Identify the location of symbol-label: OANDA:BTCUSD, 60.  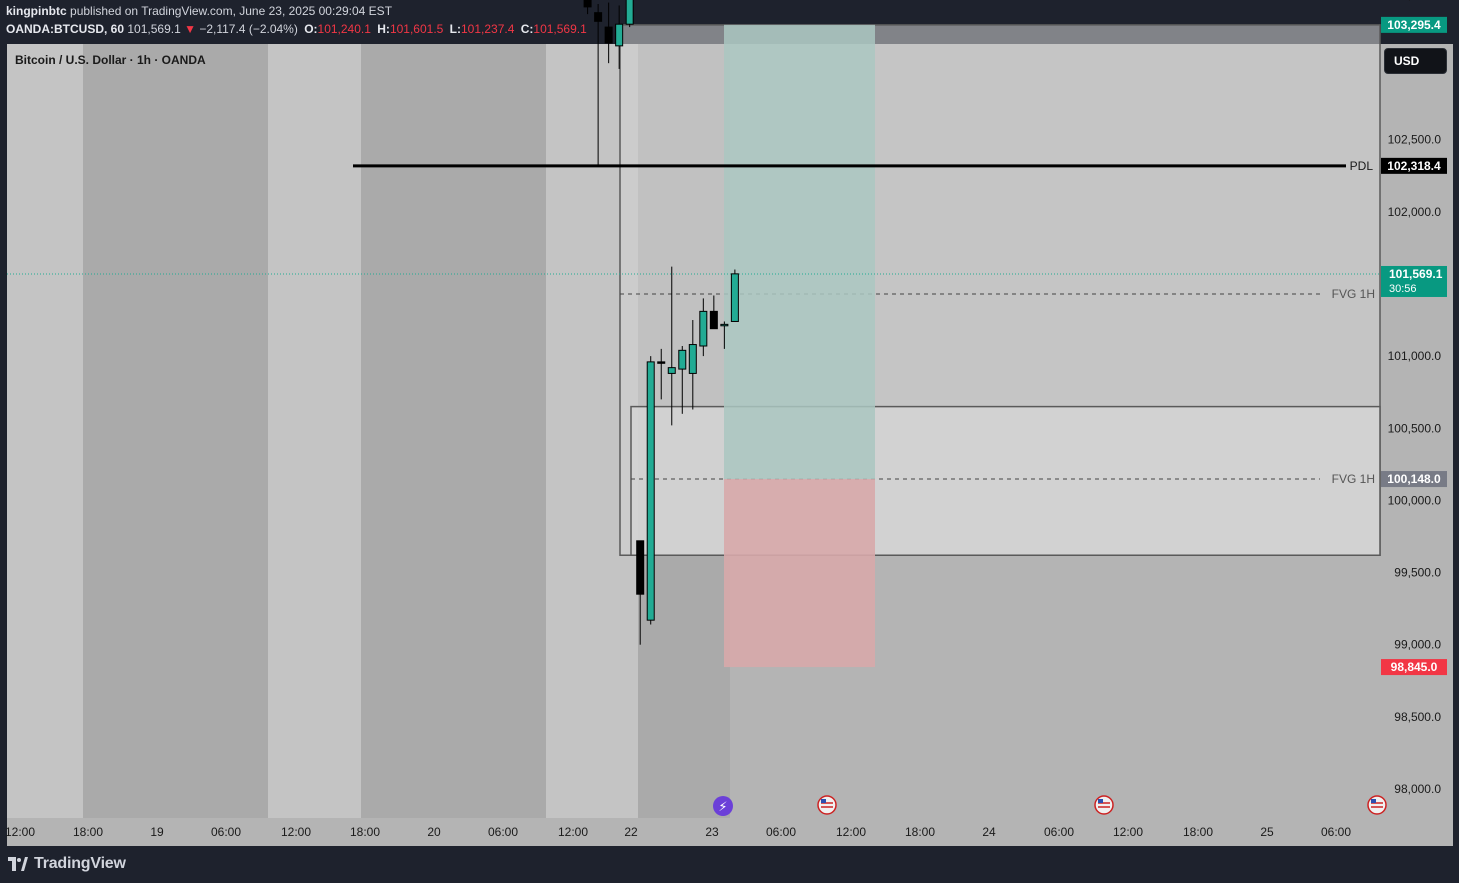
(65, 29).